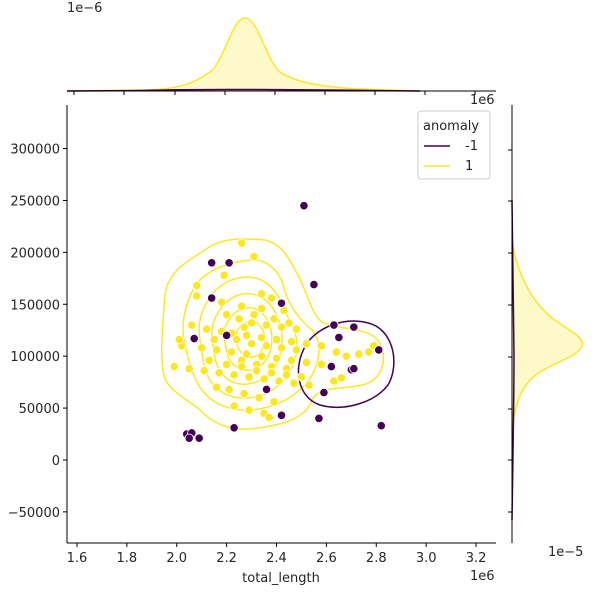 The image size is (600, 600). What do you see at coordinates (510, 331) in the screenshot?
I see `right-marginal-ticks` at bounding box center [510, 331].